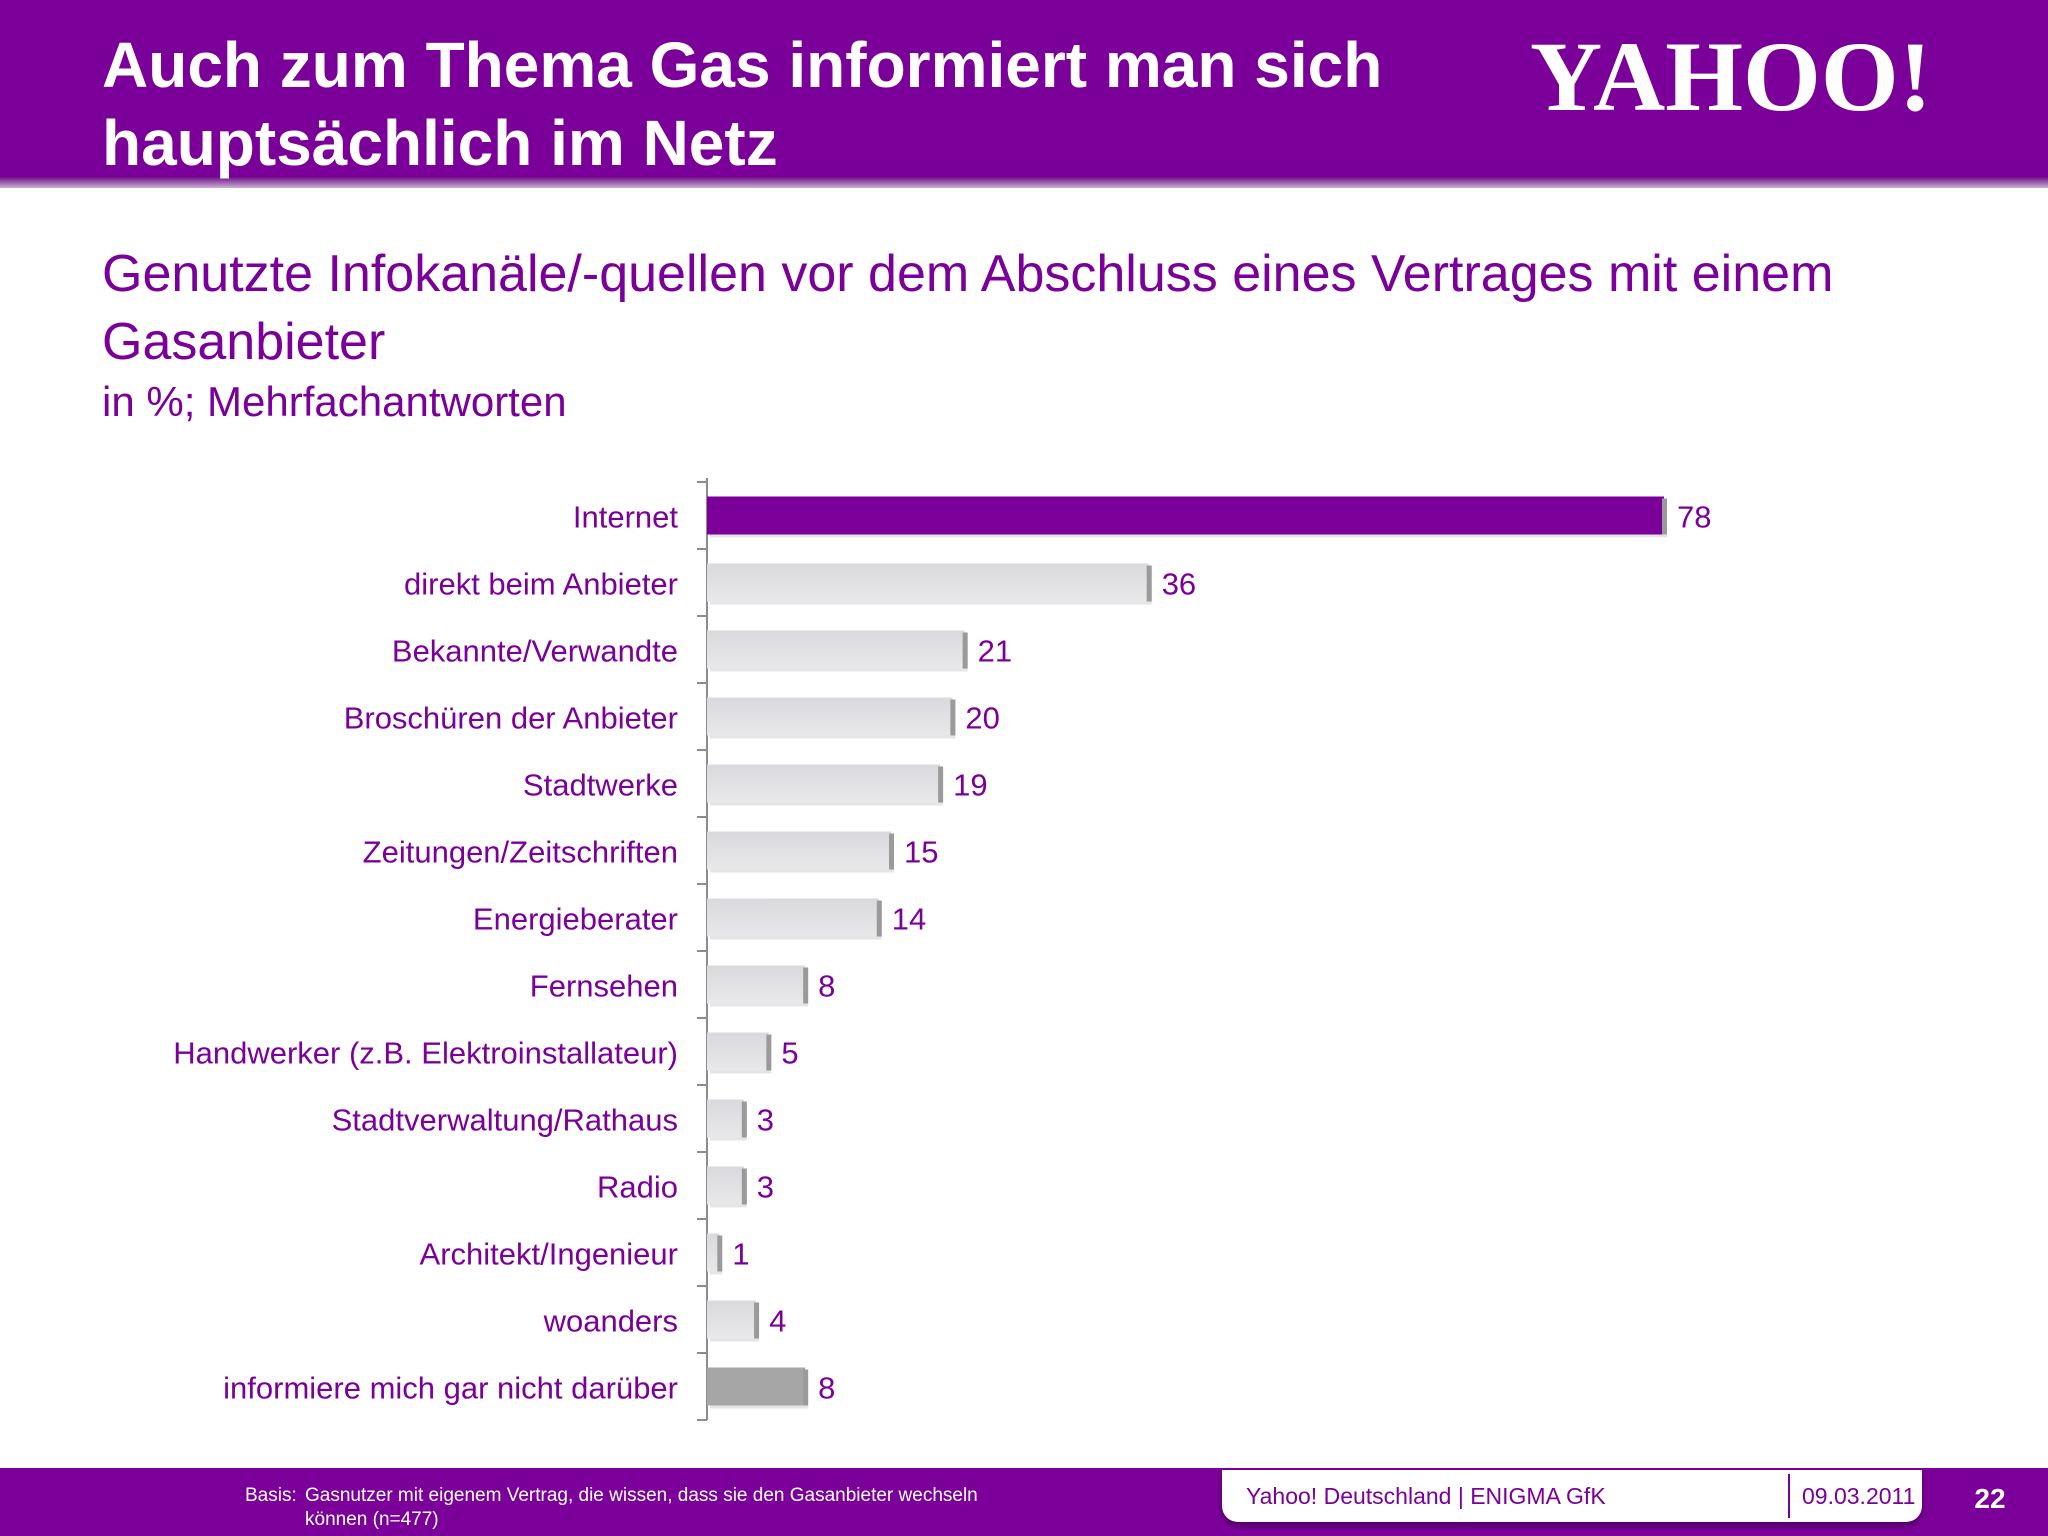 The image size is (2048, 1536). Describe the element at coordinates (505, 1120) in the screenshot. I see `category-label: Stadtverwaltung/Rathaus` at that location.